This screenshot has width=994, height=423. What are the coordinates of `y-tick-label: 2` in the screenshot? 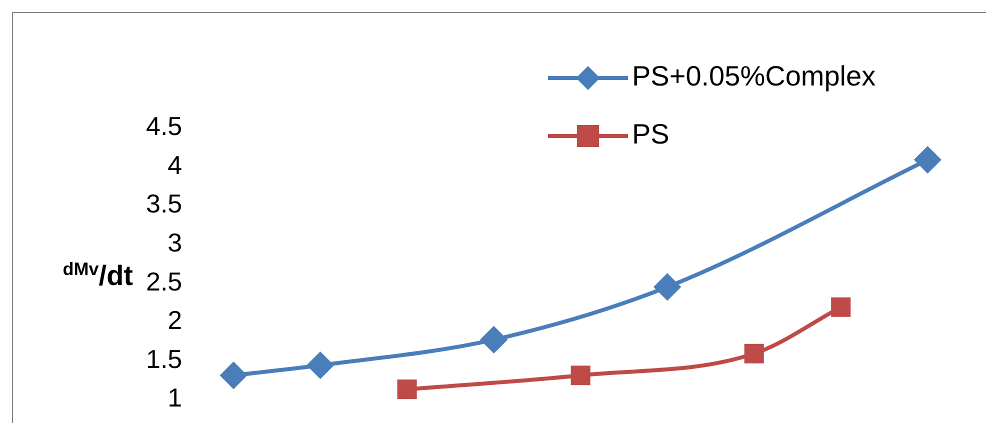 It's located at (175, 320).